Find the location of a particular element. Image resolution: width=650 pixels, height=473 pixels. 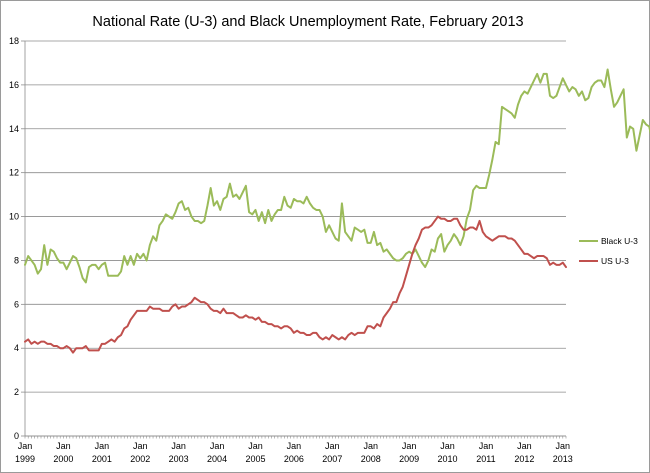

legend-label: US U-3 is located at coordinates (615, 261).